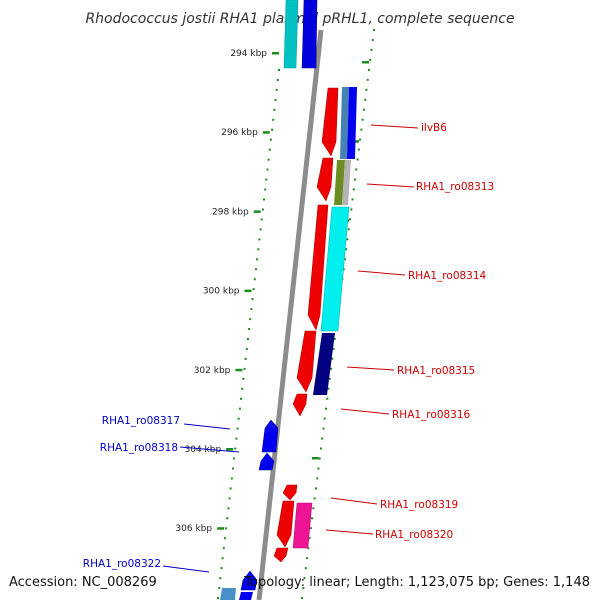 This screenshot has height=600, width=600. I want to click on gene-label: RHA1_ro08320, so click(414, 535).